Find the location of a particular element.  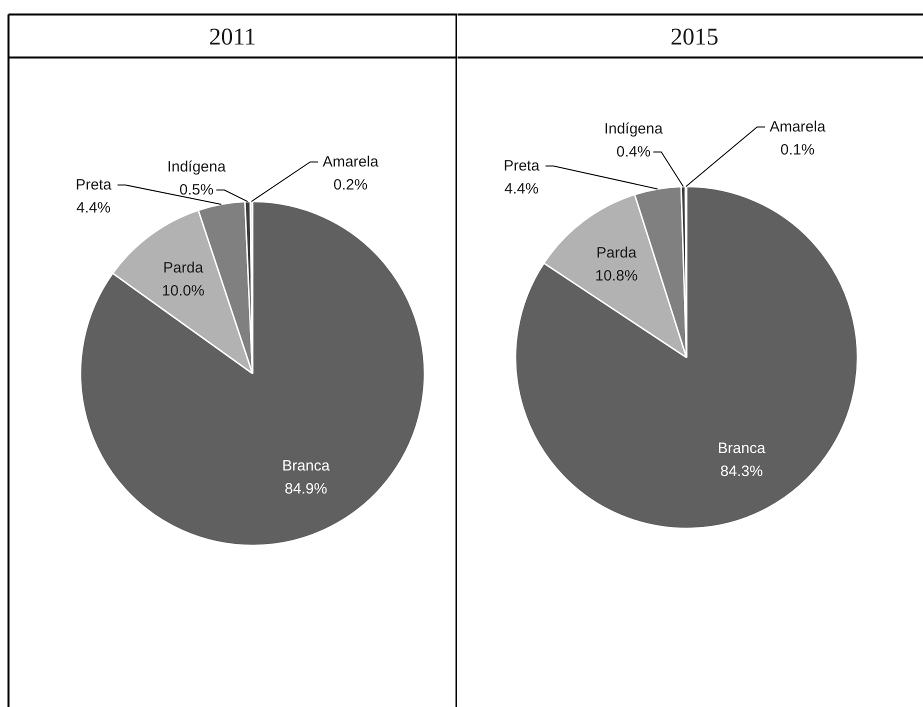

data-label: 0.5% is located at coordinates (196, 190).